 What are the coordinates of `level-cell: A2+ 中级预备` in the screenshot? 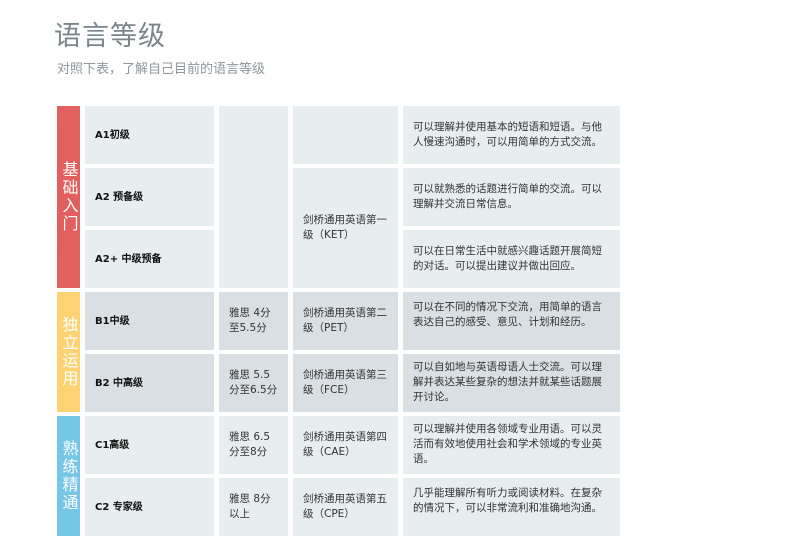 It's located at (149, 259).